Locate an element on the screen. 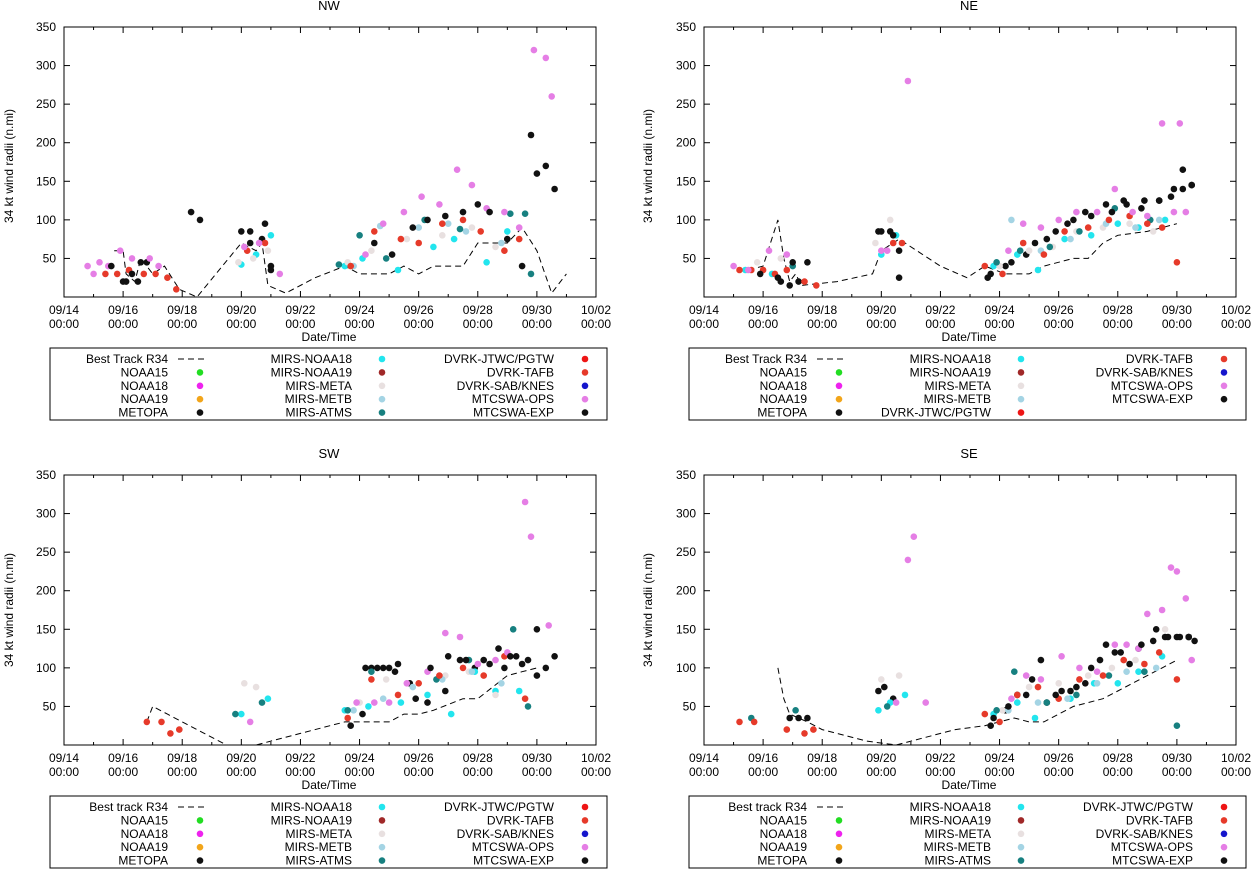 The width and height of the screenshot is (1253, 870). plot-frame is located at coordinates (330, 610).